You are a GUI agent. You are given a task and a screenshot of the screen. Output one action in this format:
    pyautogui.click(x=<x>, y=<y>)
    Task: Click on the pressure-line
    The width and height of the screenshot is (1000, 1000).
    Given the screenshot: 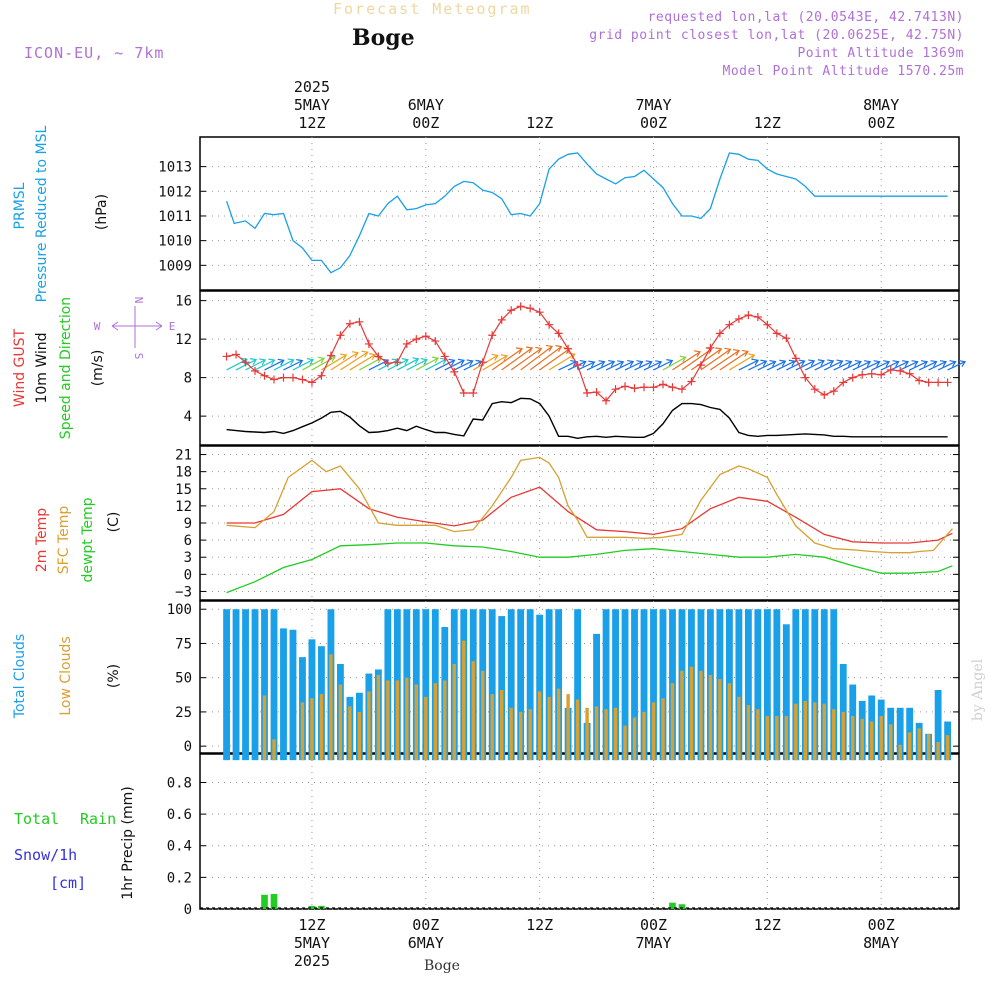 What is the action you would take?
    pyautogui.click(x=586, y=213)
    